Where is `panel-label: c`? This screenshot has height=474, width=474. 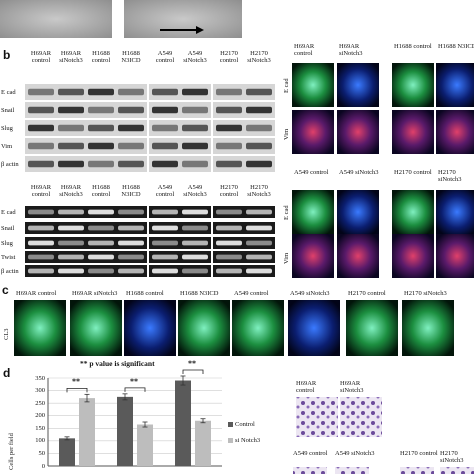
panel-label: c is located at coordinates (5, 290).